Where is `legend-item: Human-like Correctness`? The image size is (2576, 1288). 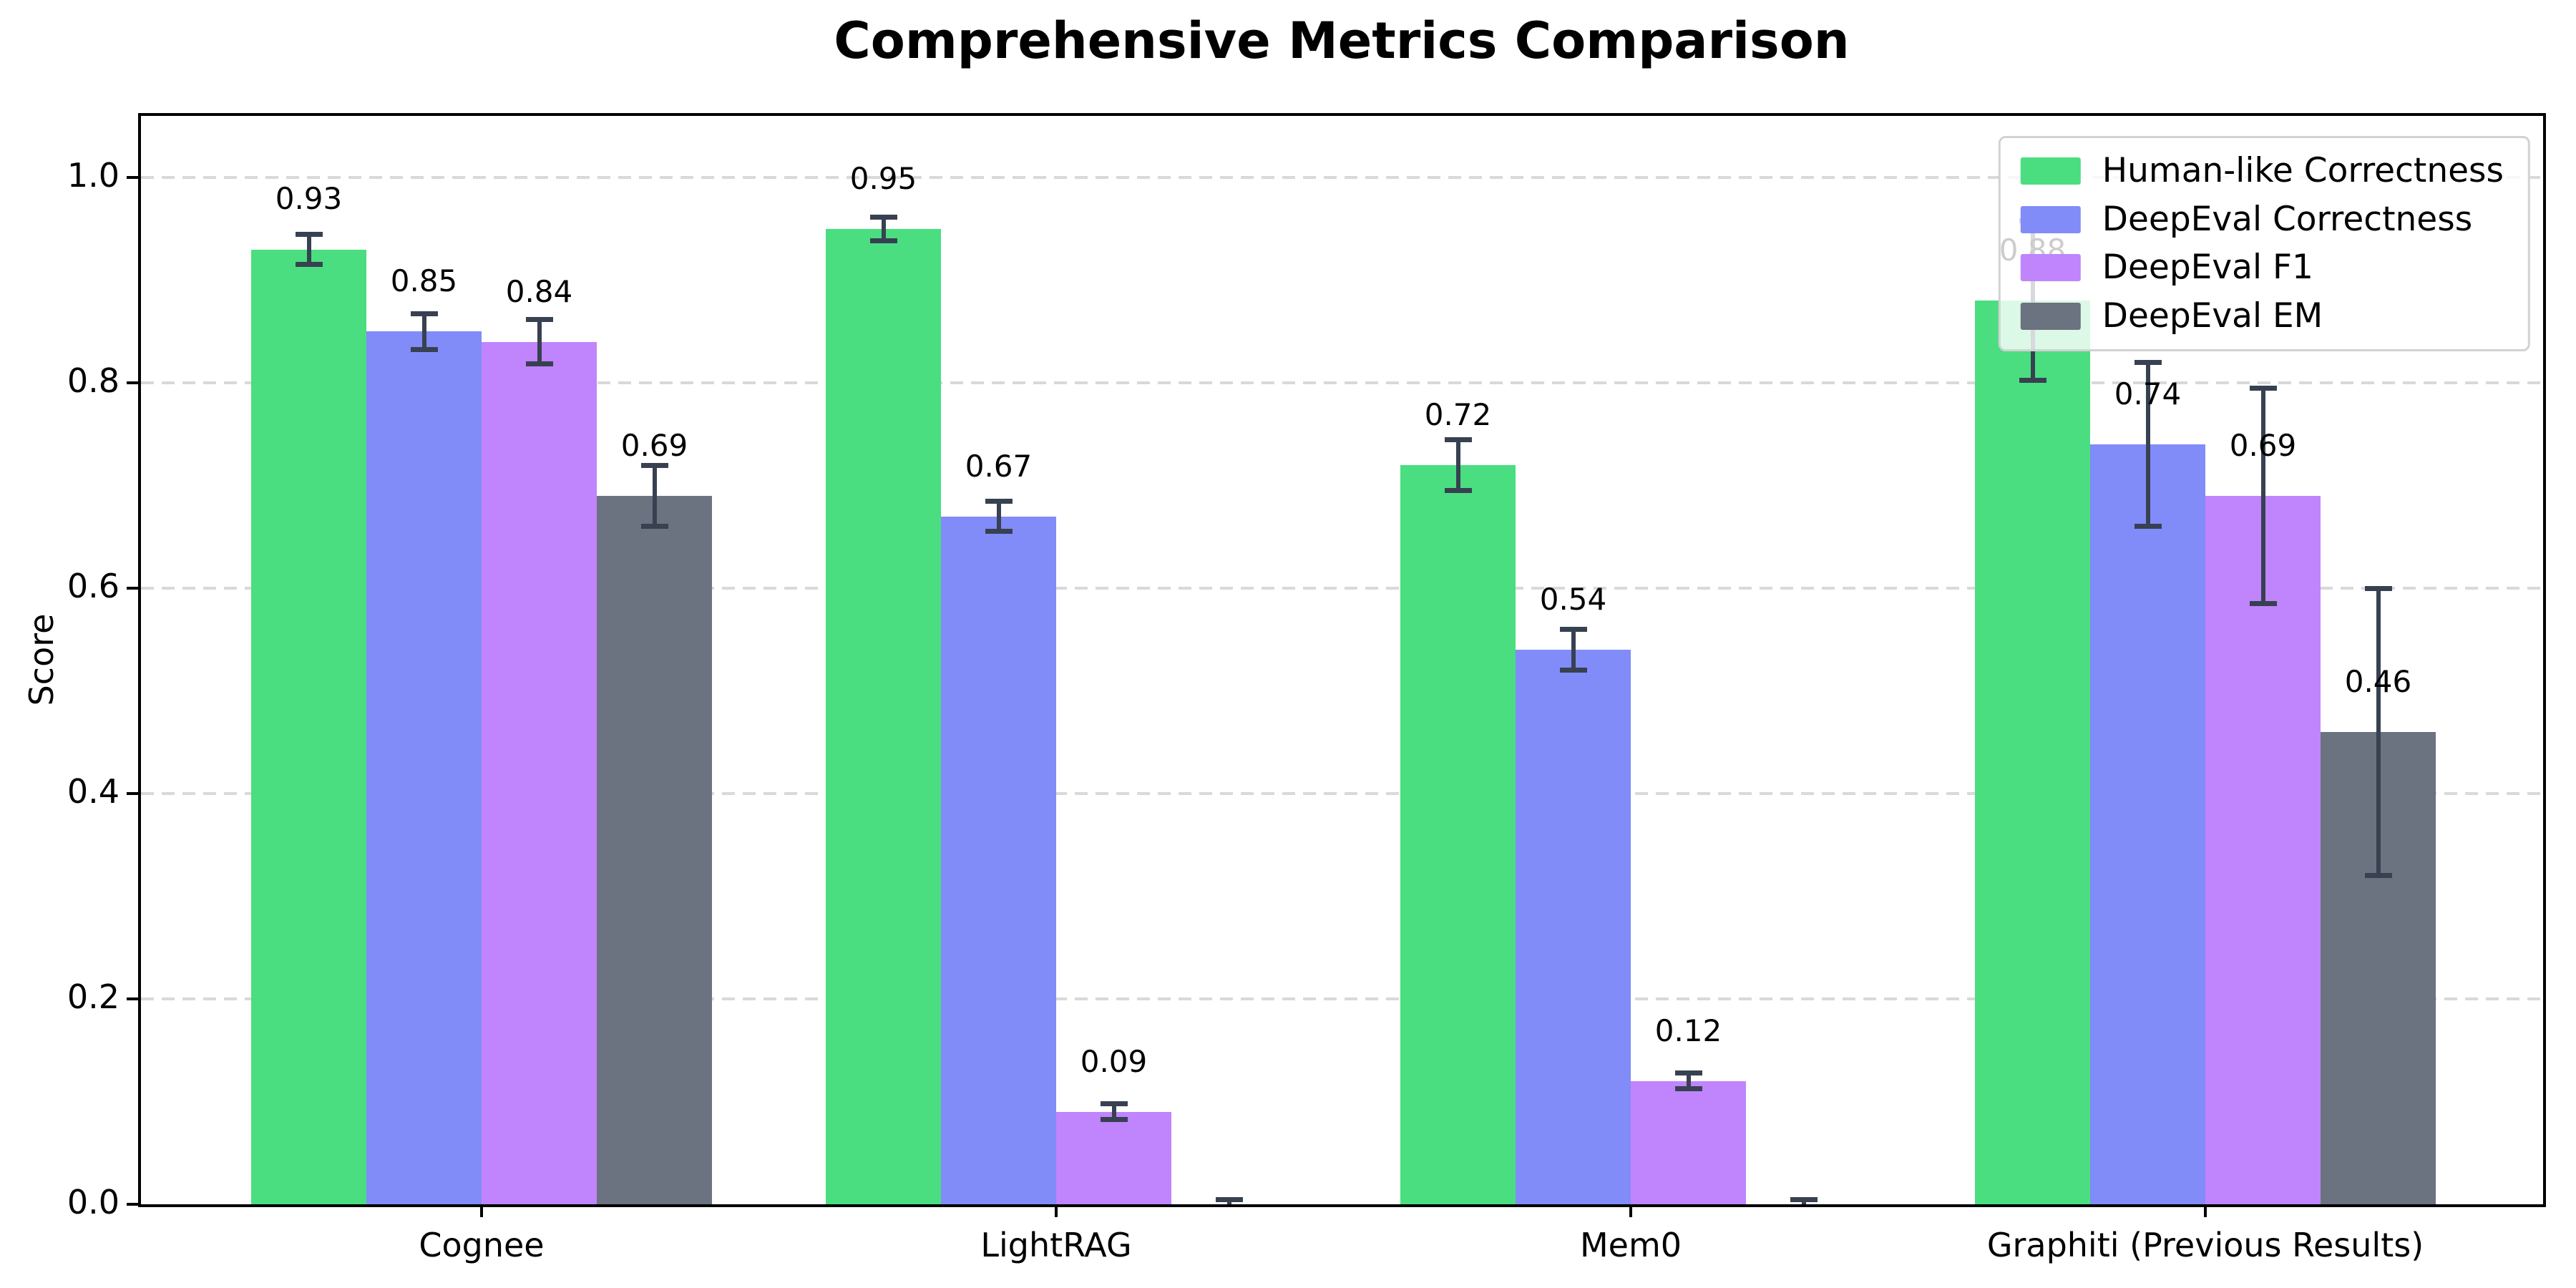
legend-item: Human-like Correctness is located at coordinates (2262, 170).